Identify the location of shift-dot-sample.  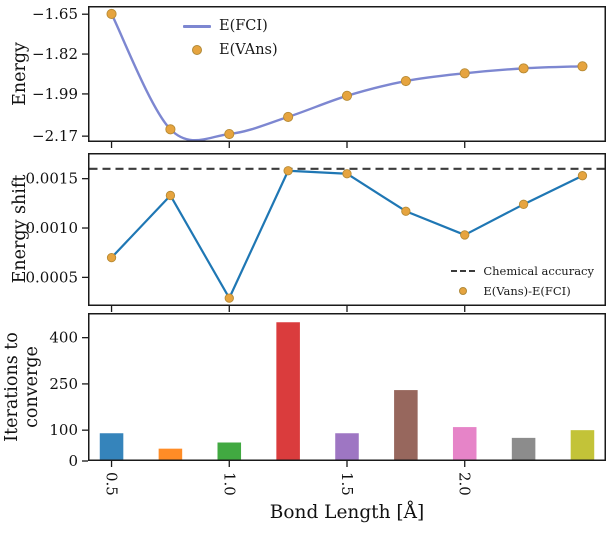
(463, 291).